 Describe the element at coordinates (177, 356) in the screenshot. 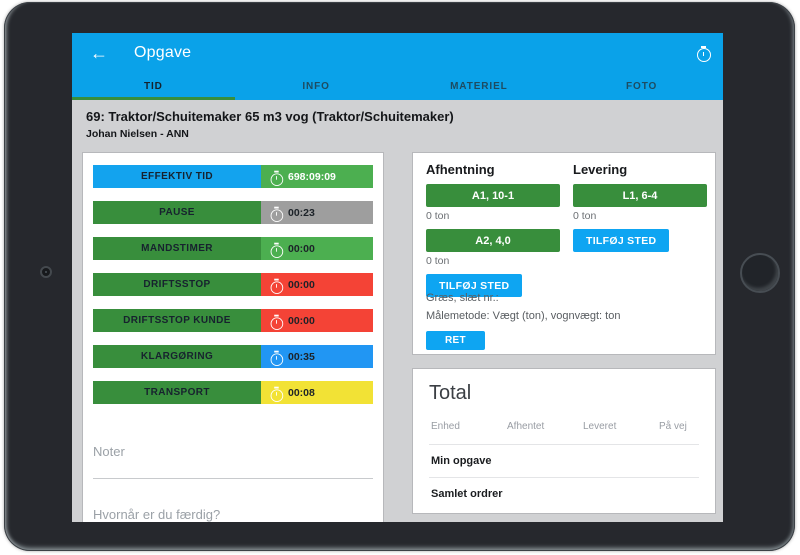

I see `klargoring-button: KLARGØRING` at that location.